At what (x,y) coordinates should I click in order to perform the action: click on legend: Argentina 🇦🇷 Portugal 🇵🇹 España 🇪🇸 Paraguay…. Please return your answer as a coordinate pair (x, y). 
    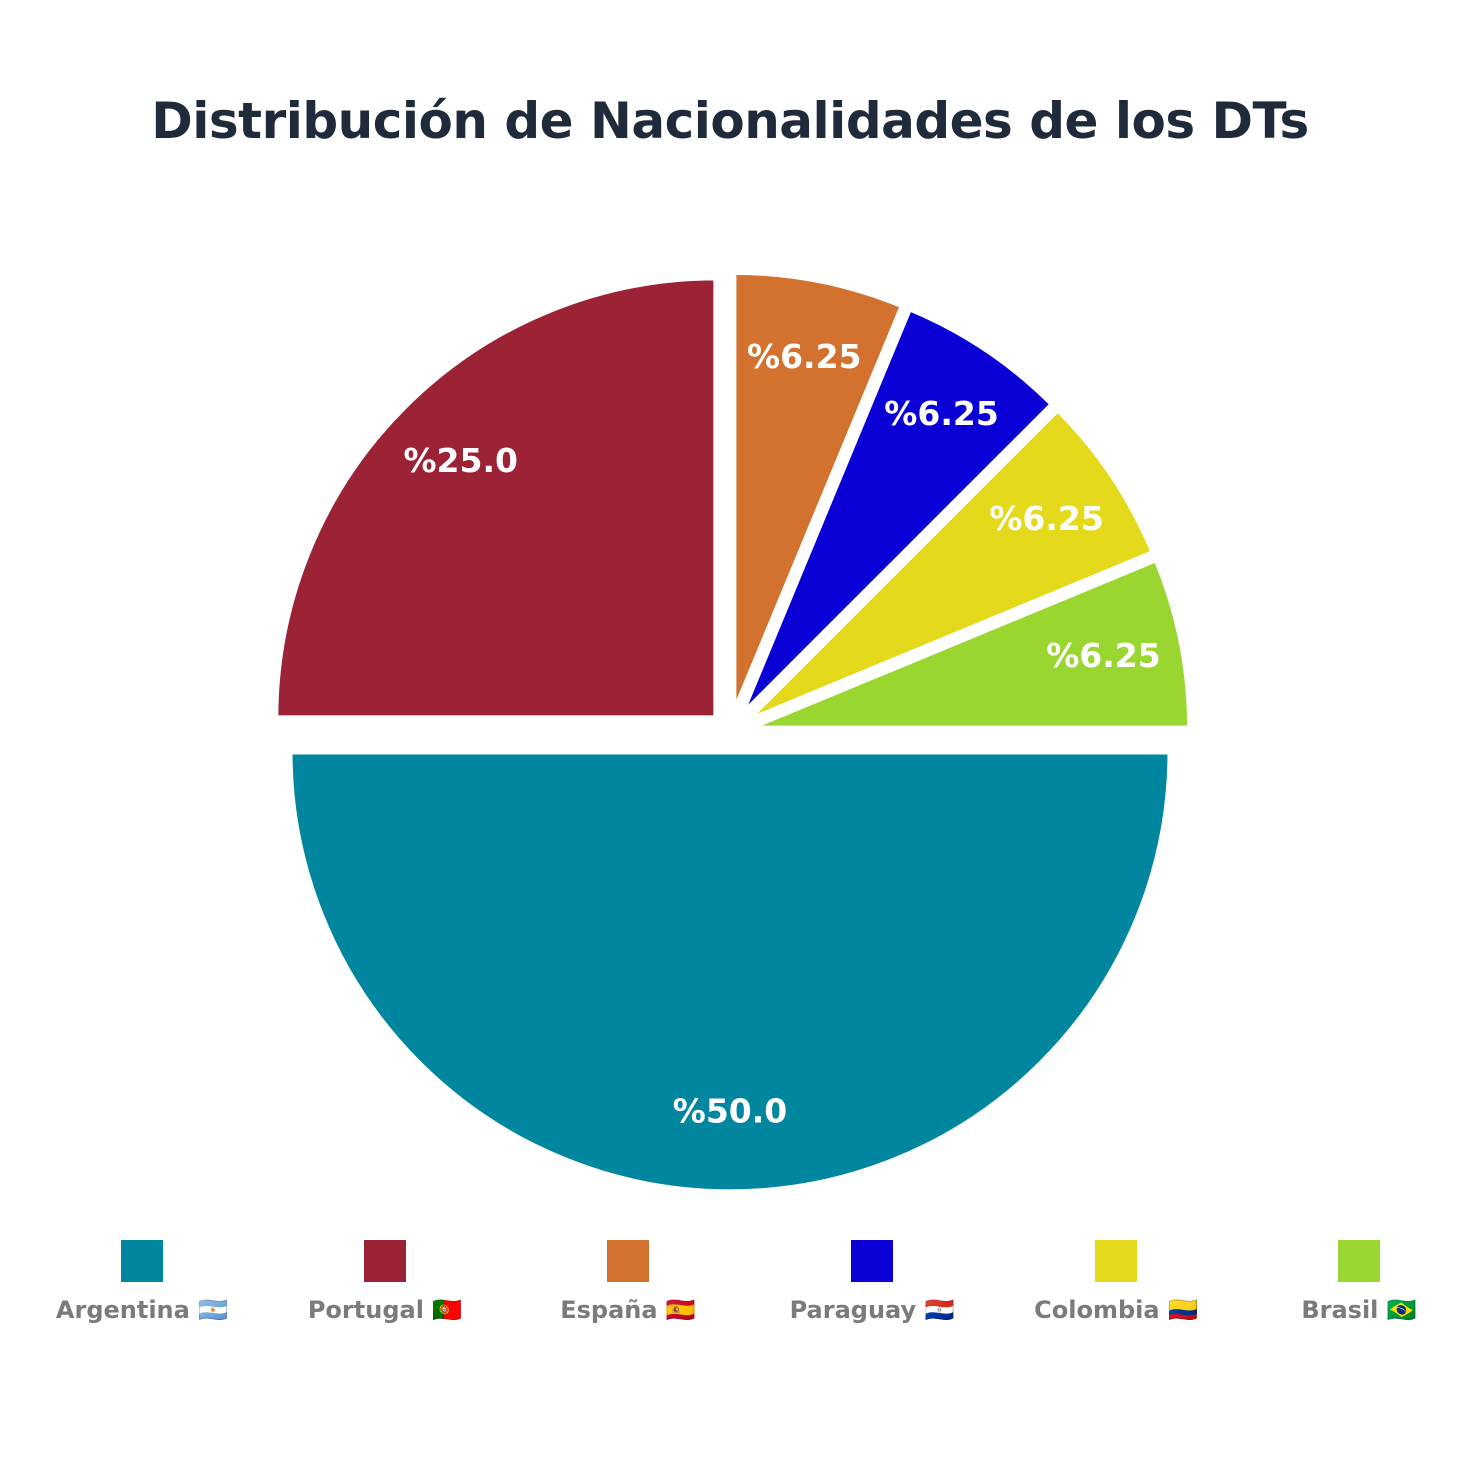
    Looking at the image, I should click on (730, 1290).